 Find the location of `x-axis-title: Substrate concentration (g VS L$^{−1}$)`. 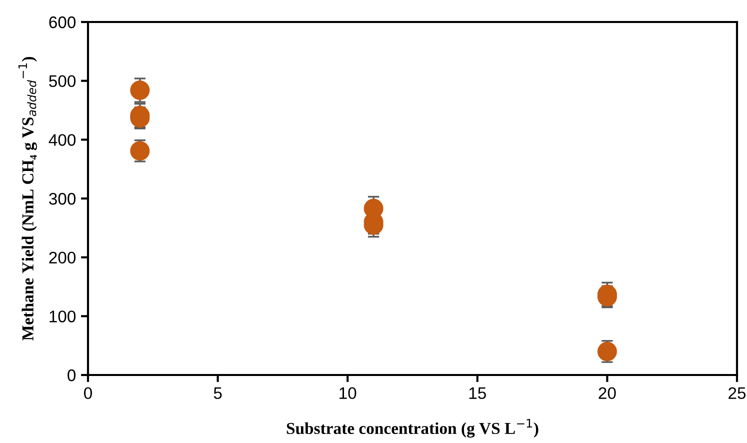

x-axis-title: Substrate concentration (g VS L$^{−1}$) is located at coordinates (412, 428).